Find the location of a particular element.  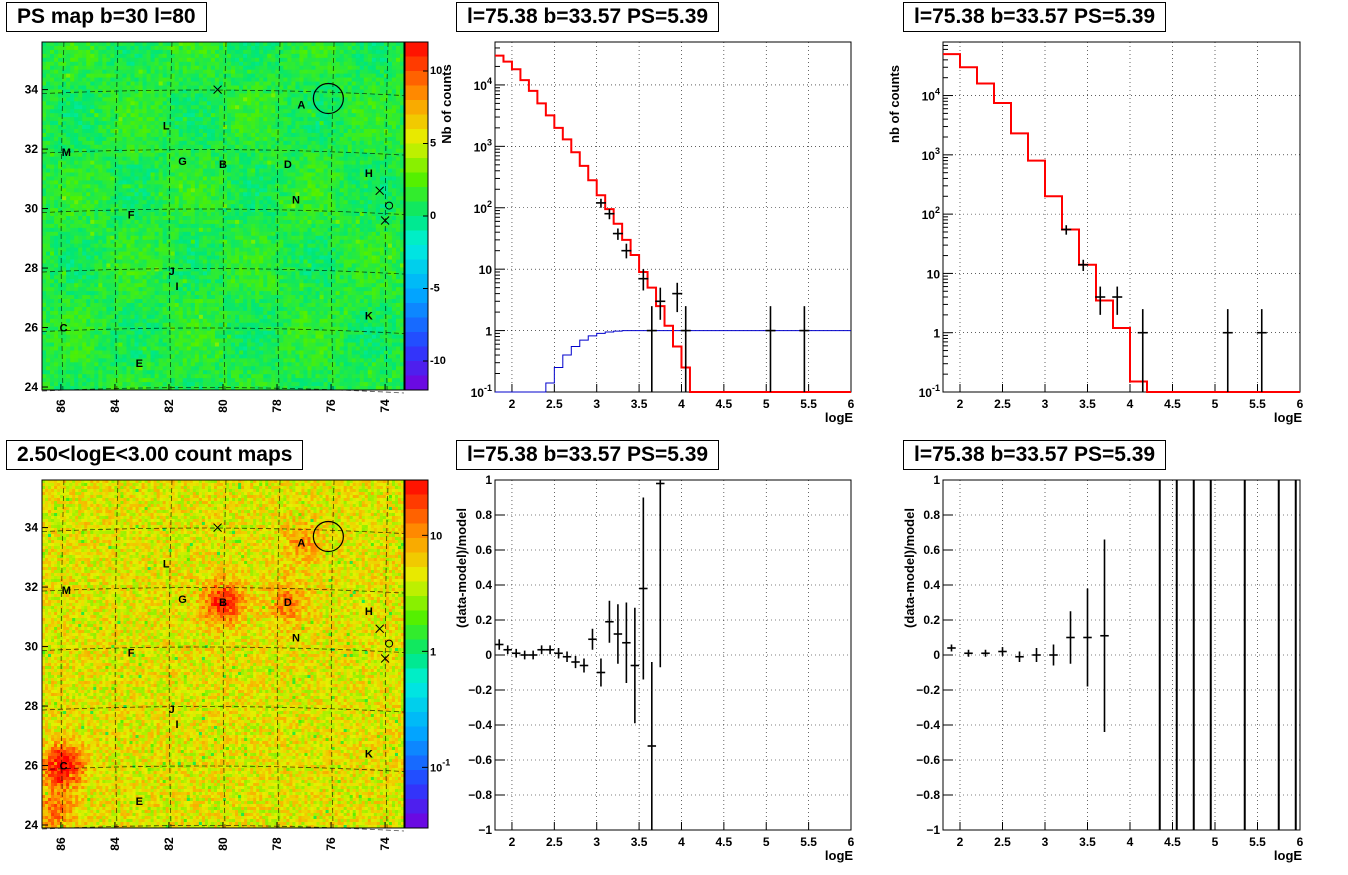

spectrum-top-right-title: l=75.38 b=33.57 PS=5.39 is located at coordinates (1035, 17).